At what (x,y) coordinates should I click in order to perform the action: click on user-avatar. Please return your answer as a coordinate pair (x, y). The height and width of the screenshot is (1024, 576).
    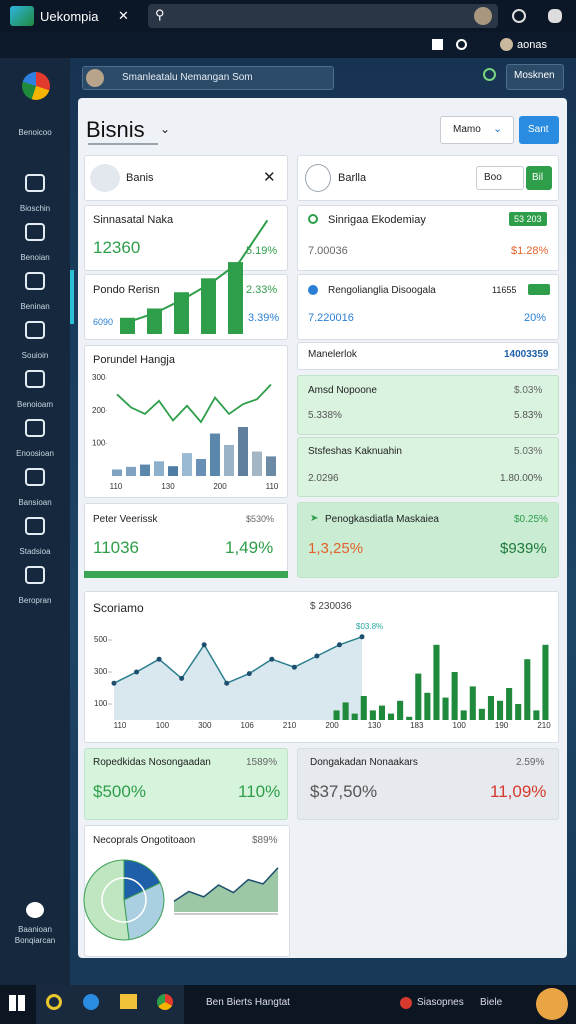
    Looking at the image, I should click on (506, 44).